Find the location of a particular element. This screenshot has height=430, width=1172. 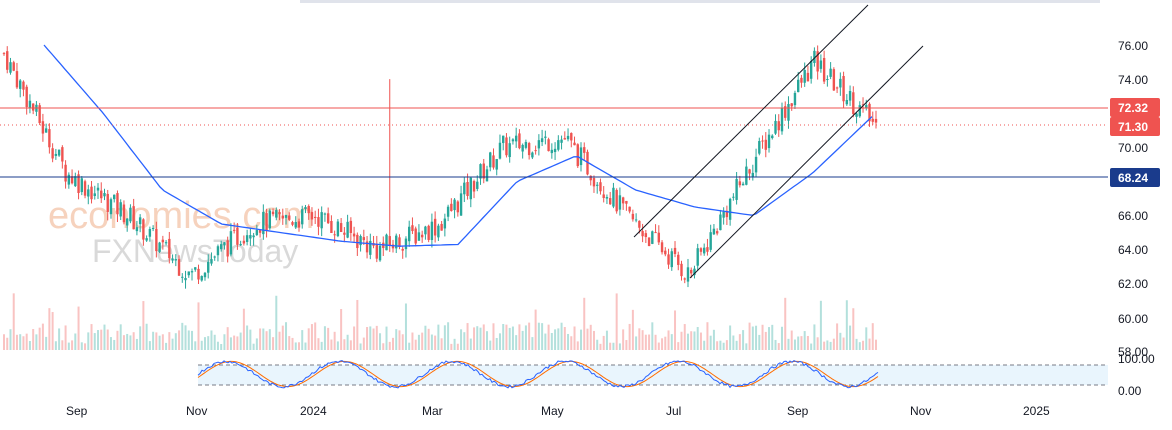

top-border is located at coordinates (700, 1).